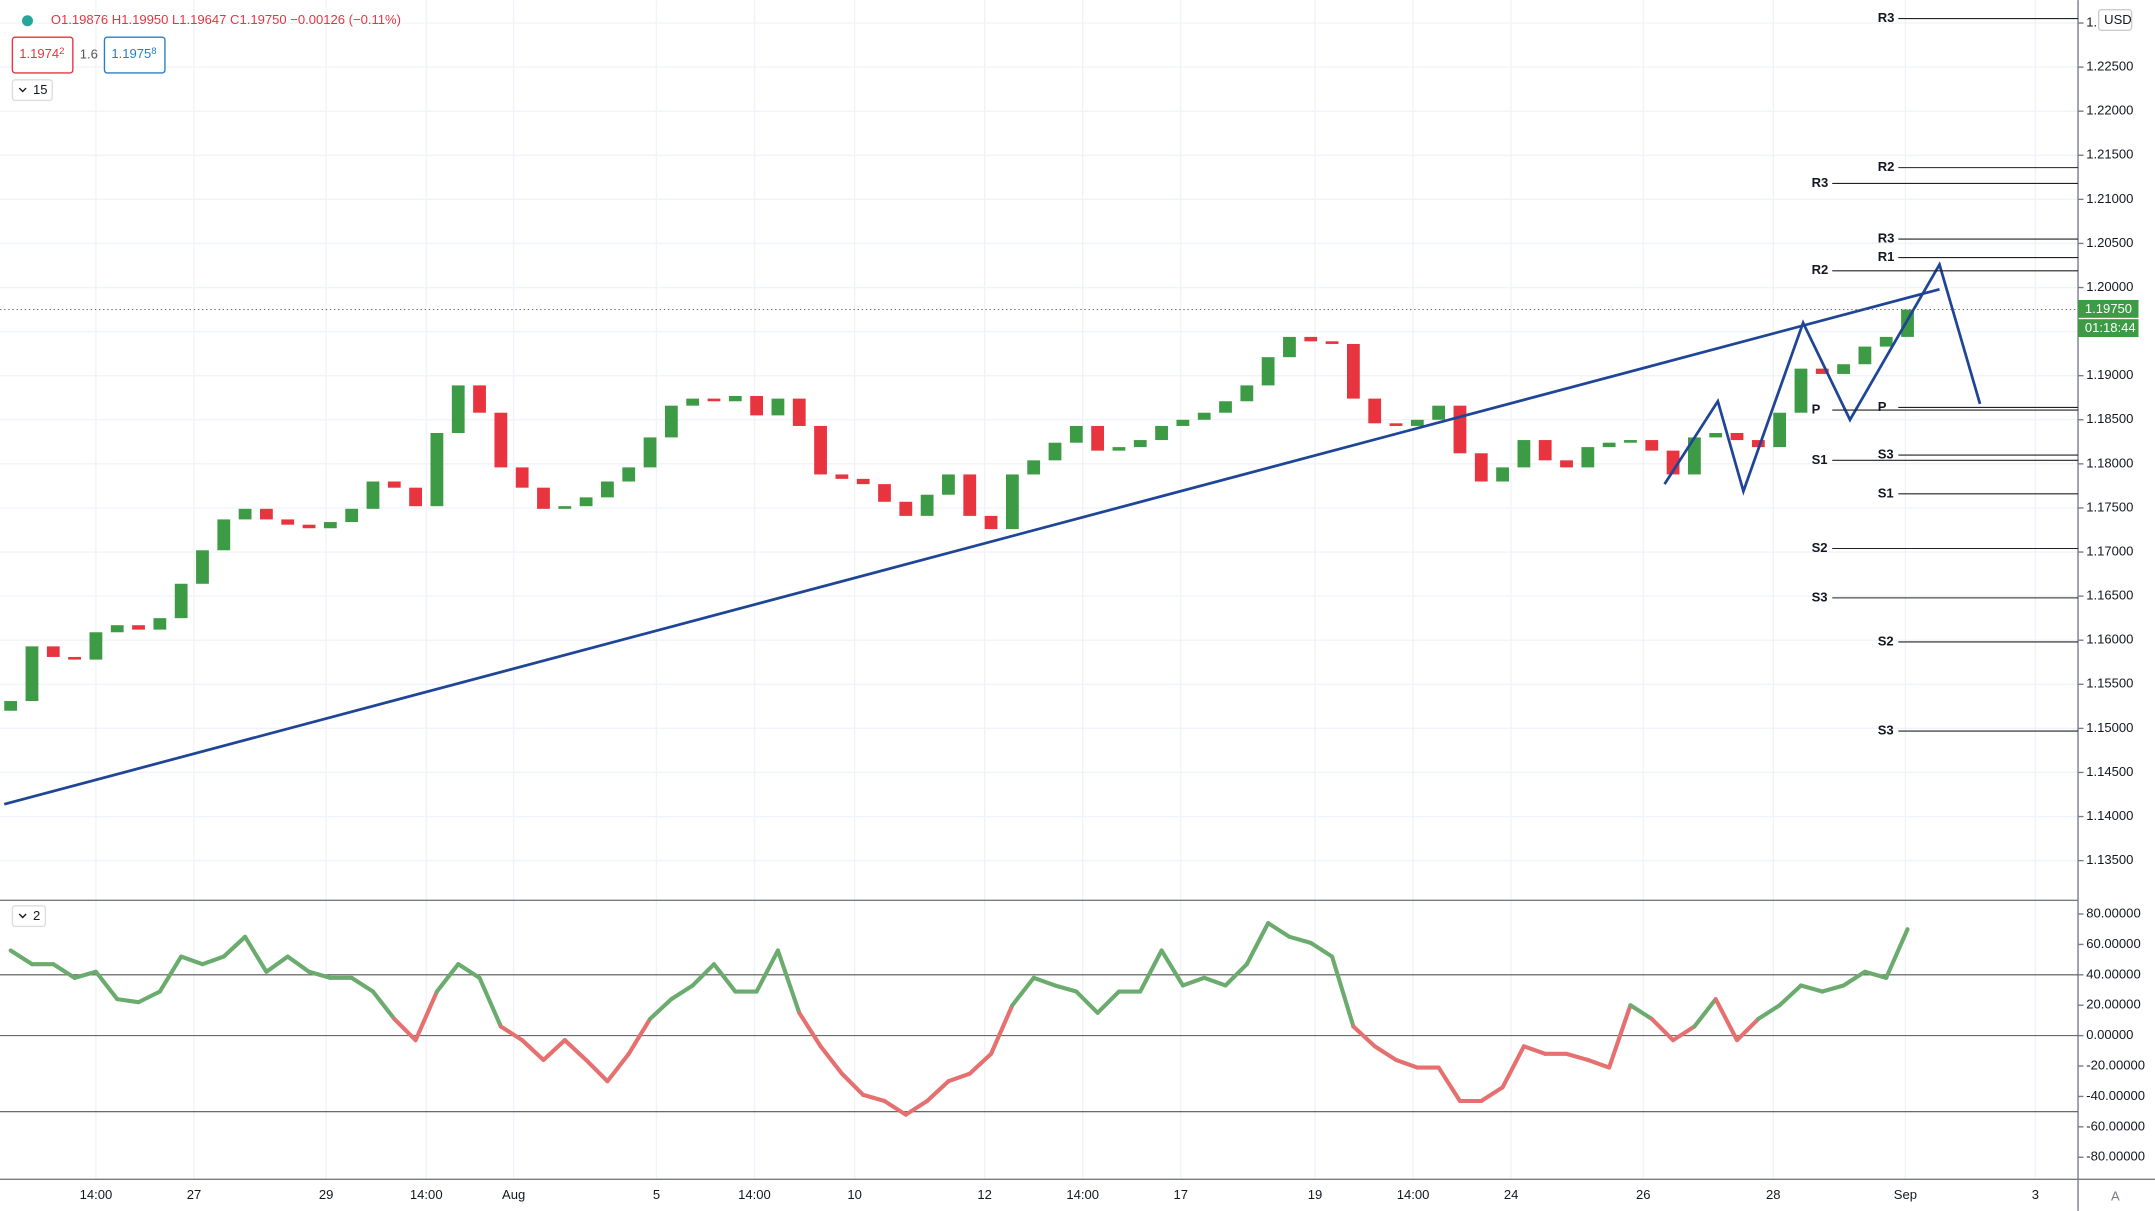 This screenshot has height=1211, width=2155. I want to click on pivot-label: S1, so click(1820, 459).